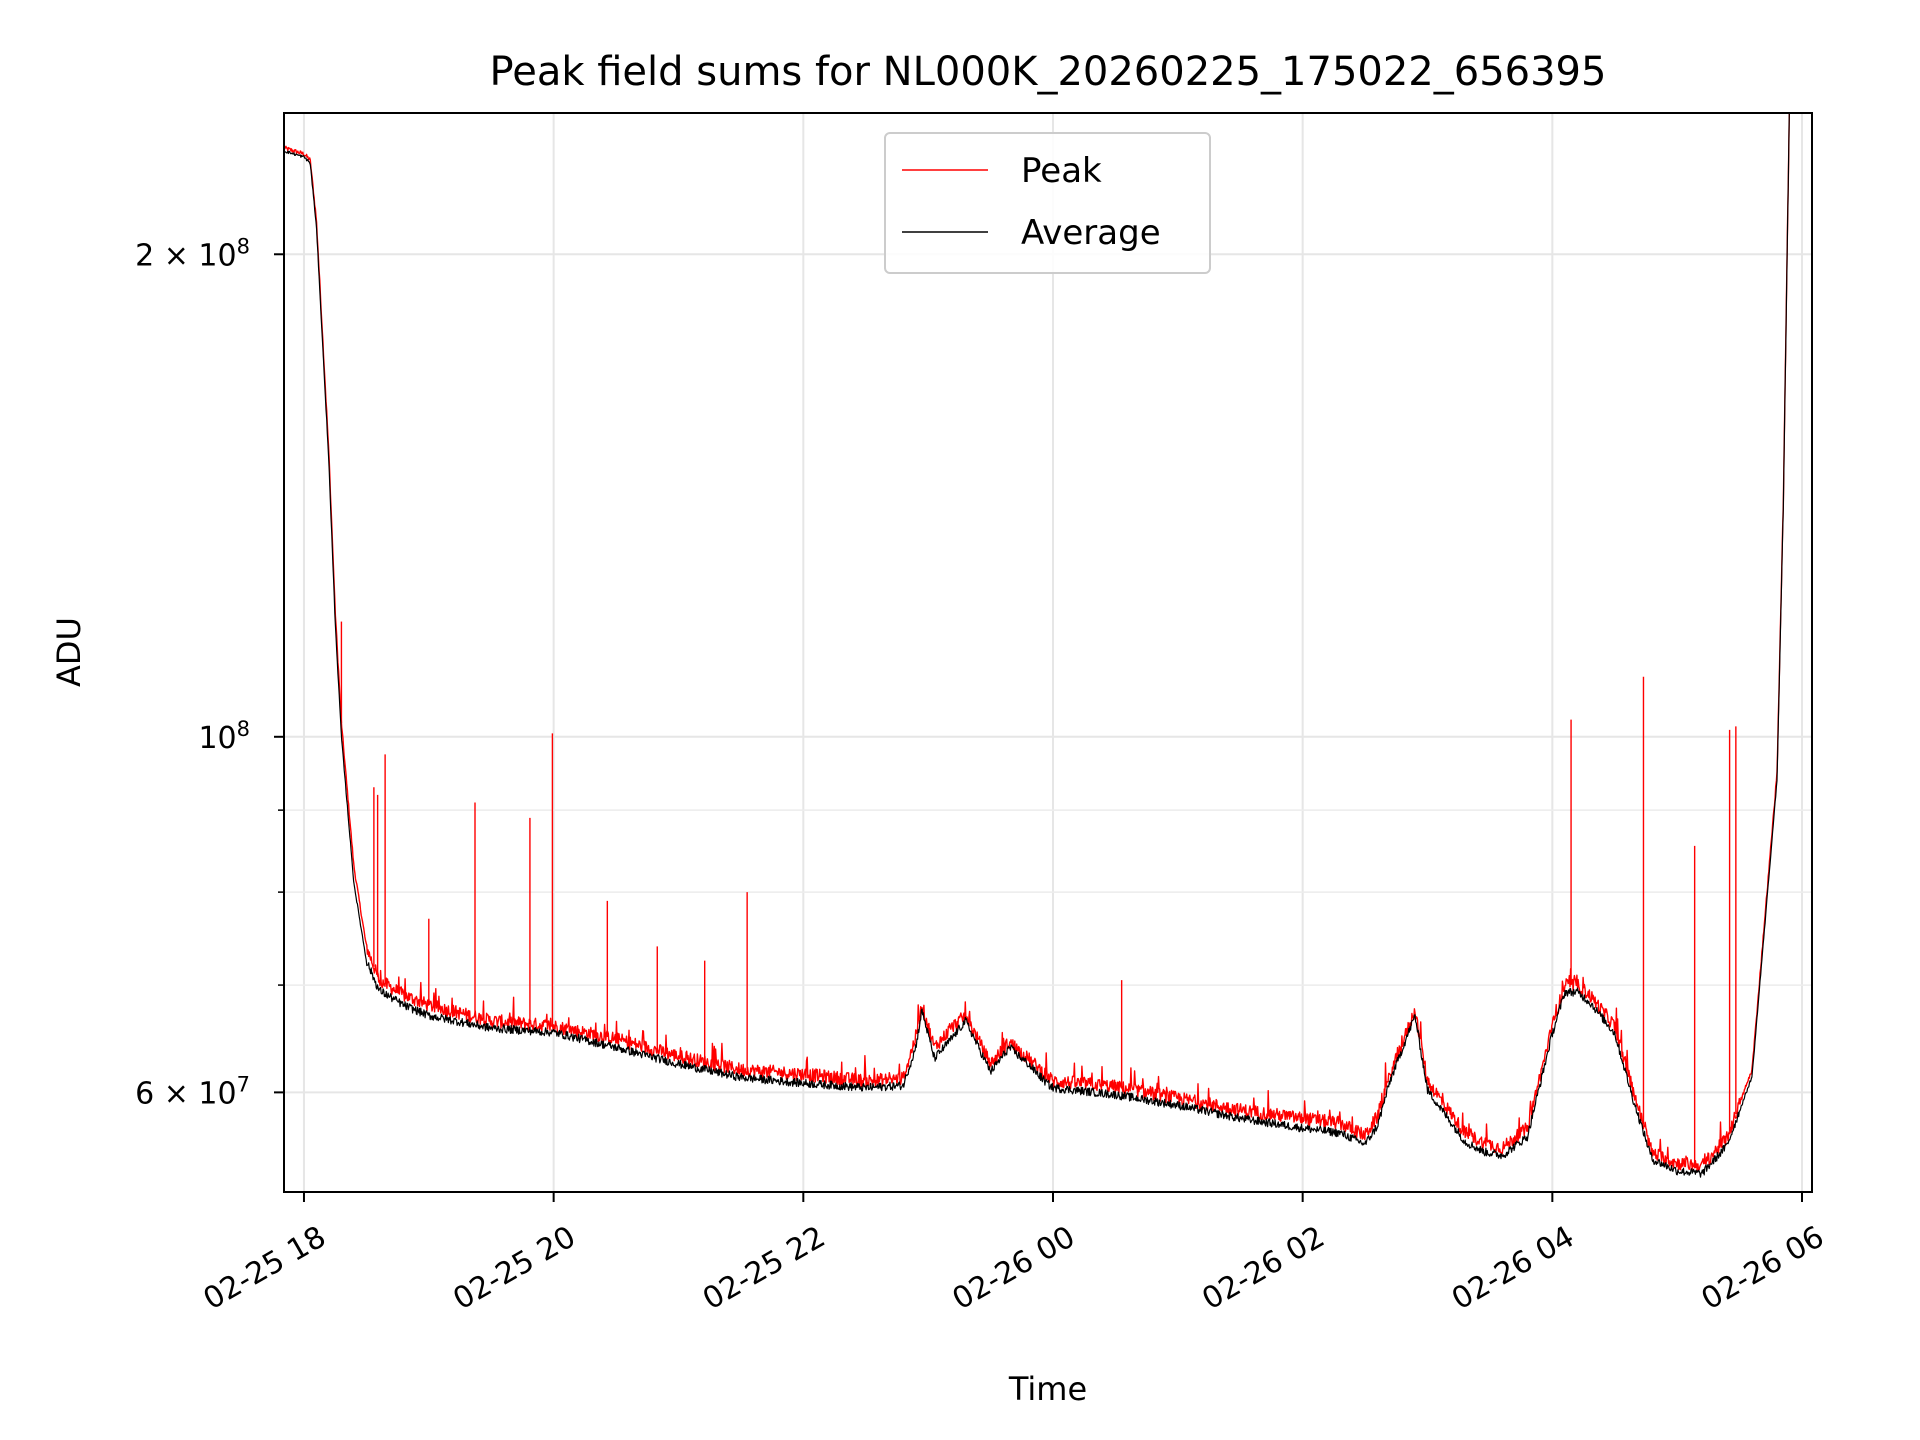 The image size is (1920, 1440). I want to click on legend-box, so click(1047, 203).